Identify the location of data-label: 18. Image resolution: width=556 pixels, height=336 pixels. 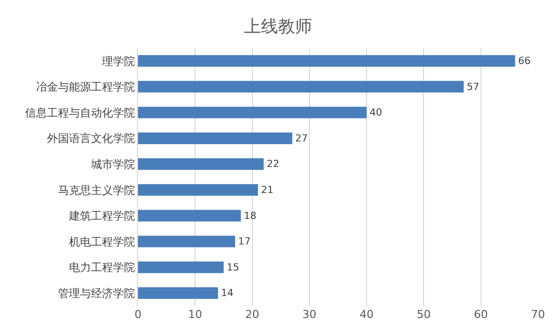
(250, 216).